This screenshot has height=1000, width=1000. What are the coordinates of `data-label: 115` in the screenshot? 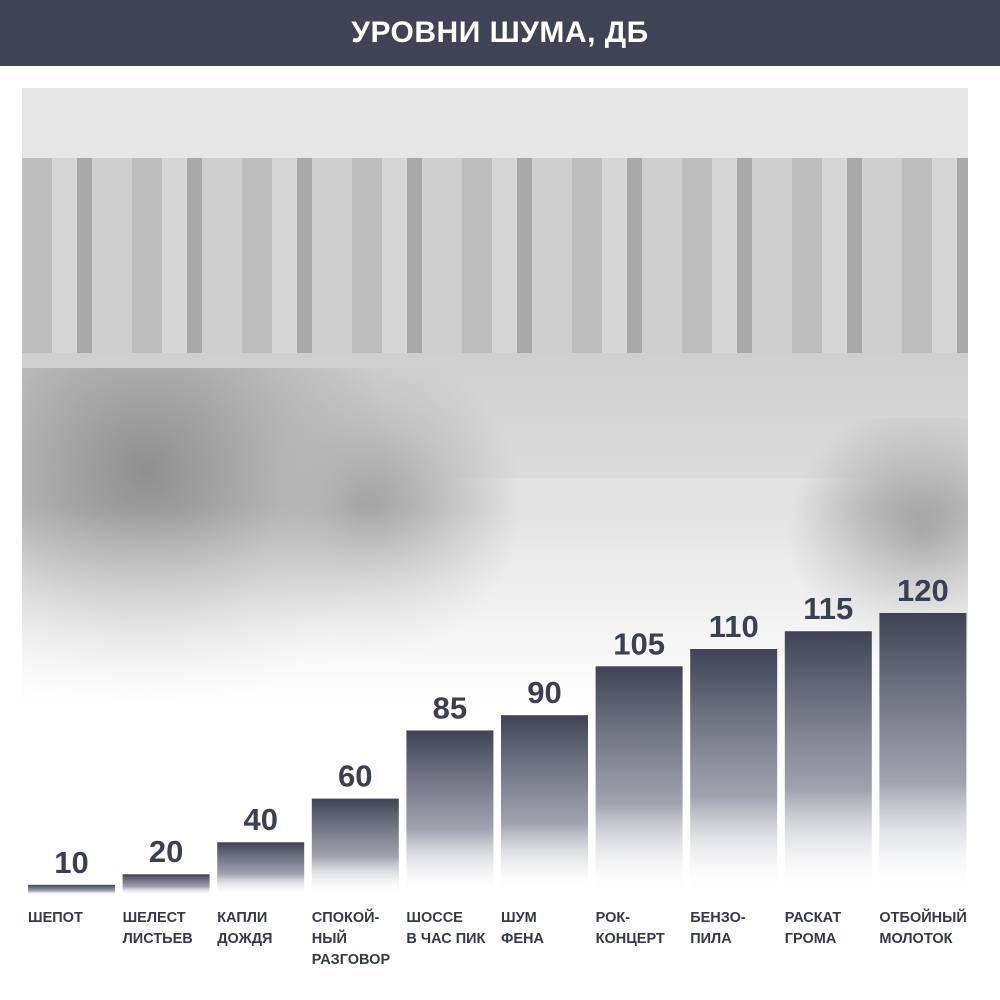 It's located at (828, 608).